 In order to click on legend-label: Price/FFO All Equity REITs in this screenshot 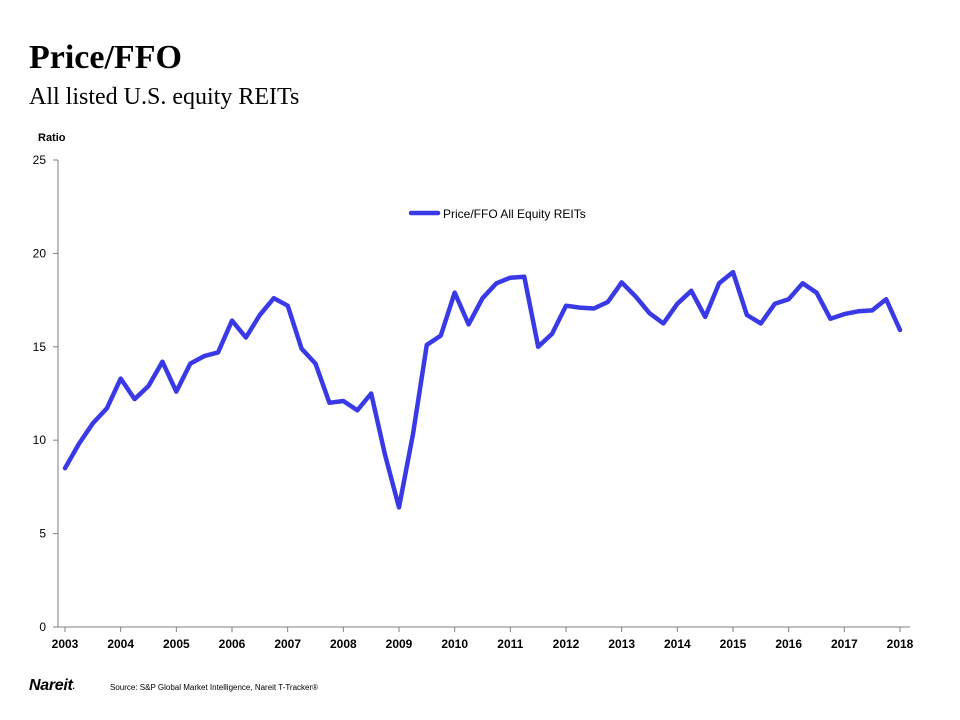, I will do `click(514, 214)`.